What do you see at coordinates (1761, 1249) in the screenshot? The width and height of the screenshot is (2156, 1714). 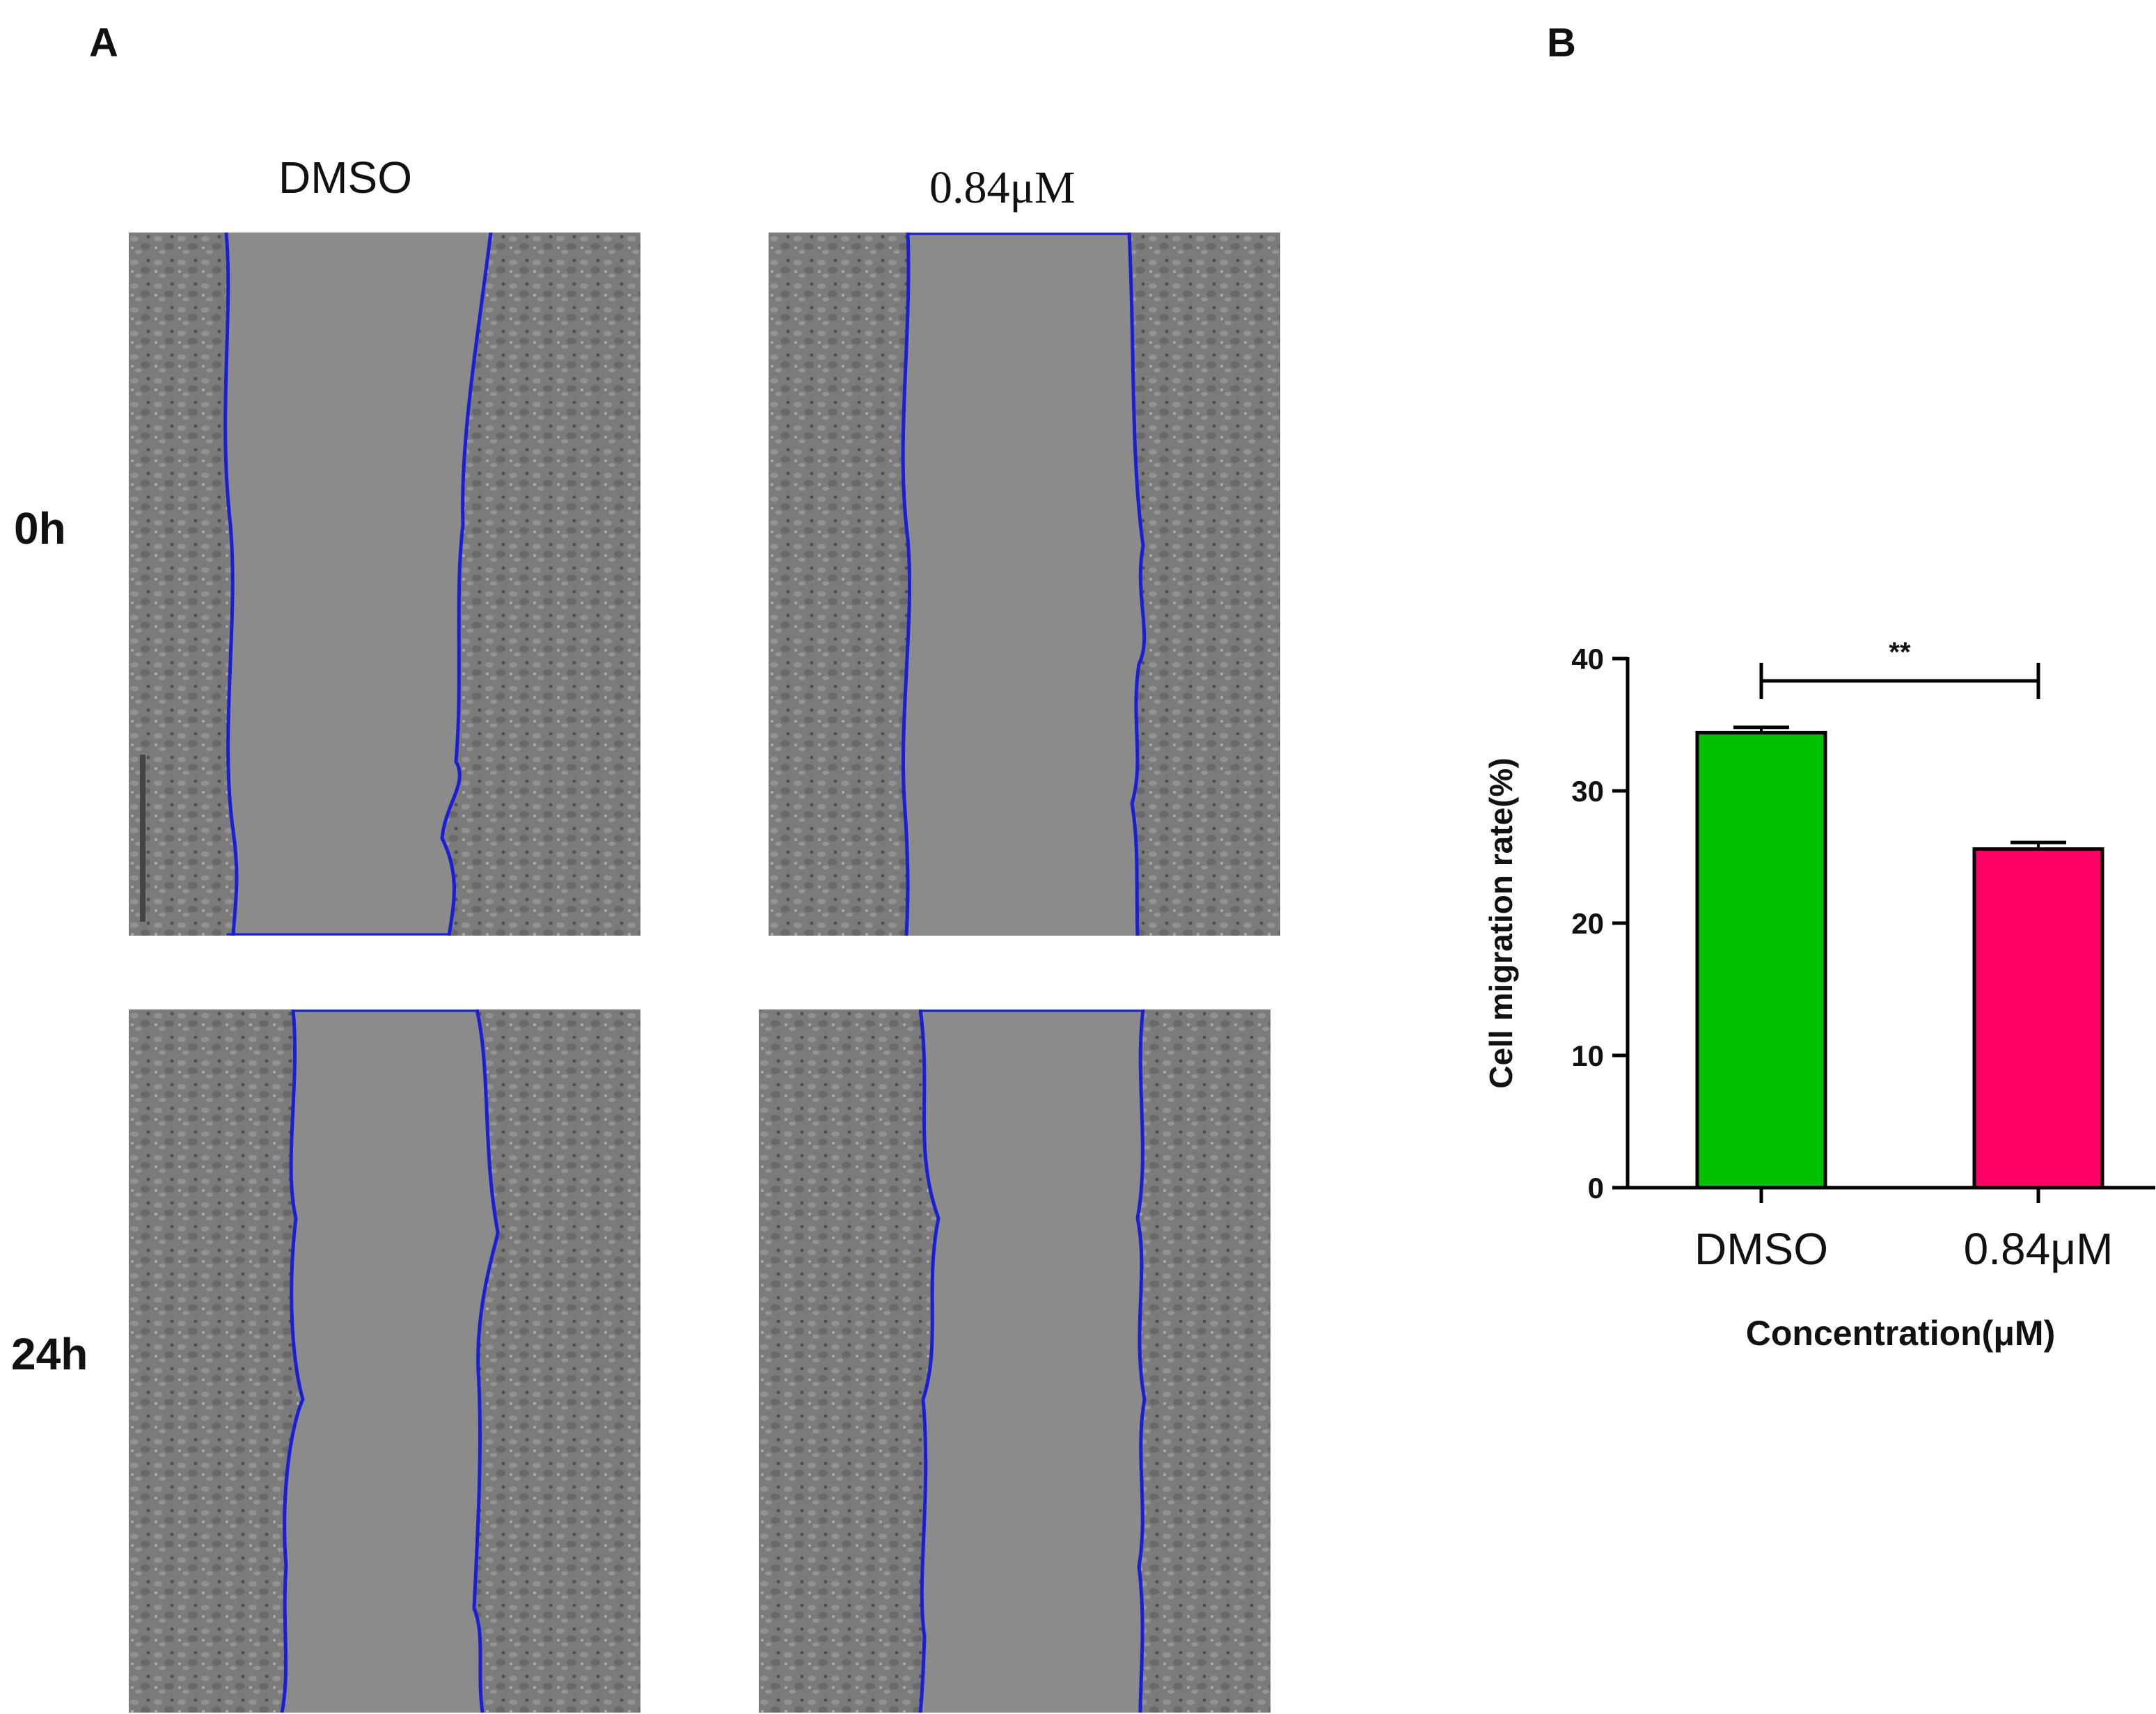 I see `x-tick-label: DMSO` at bounding box center [1761, 1249].